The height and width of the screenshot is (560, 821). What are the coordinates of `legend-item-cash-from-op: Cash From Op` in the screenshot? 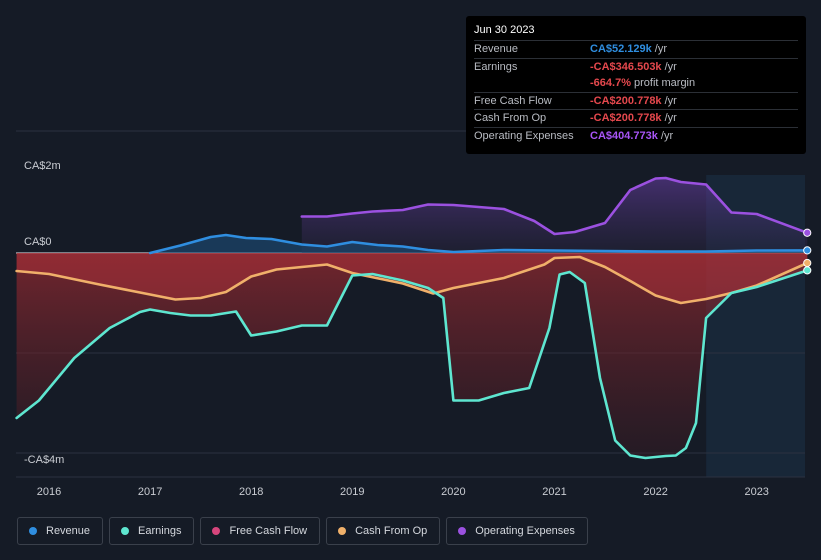 It's located at (383, 531).